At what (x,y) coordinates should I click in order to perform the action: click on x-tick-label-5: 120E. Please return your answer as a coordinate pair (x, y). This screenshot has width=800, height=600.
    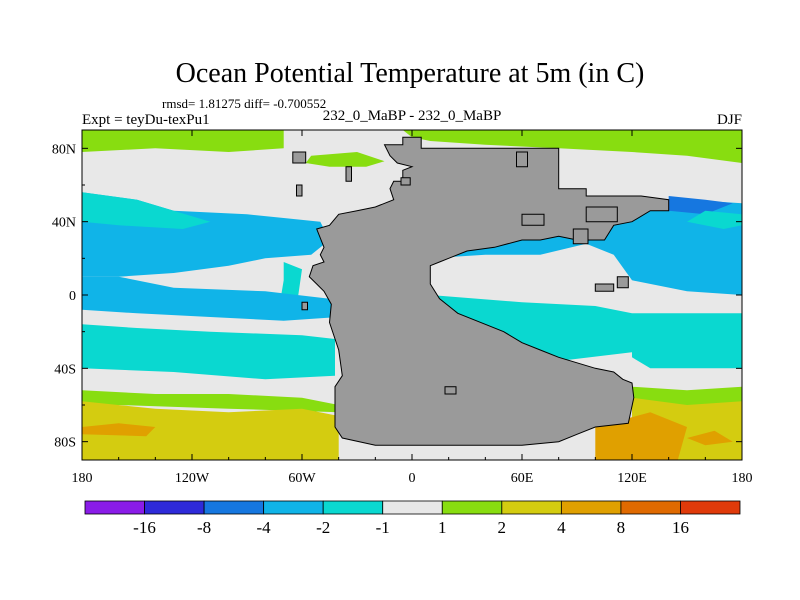
    Looking at the image, I should click on (632, 478).